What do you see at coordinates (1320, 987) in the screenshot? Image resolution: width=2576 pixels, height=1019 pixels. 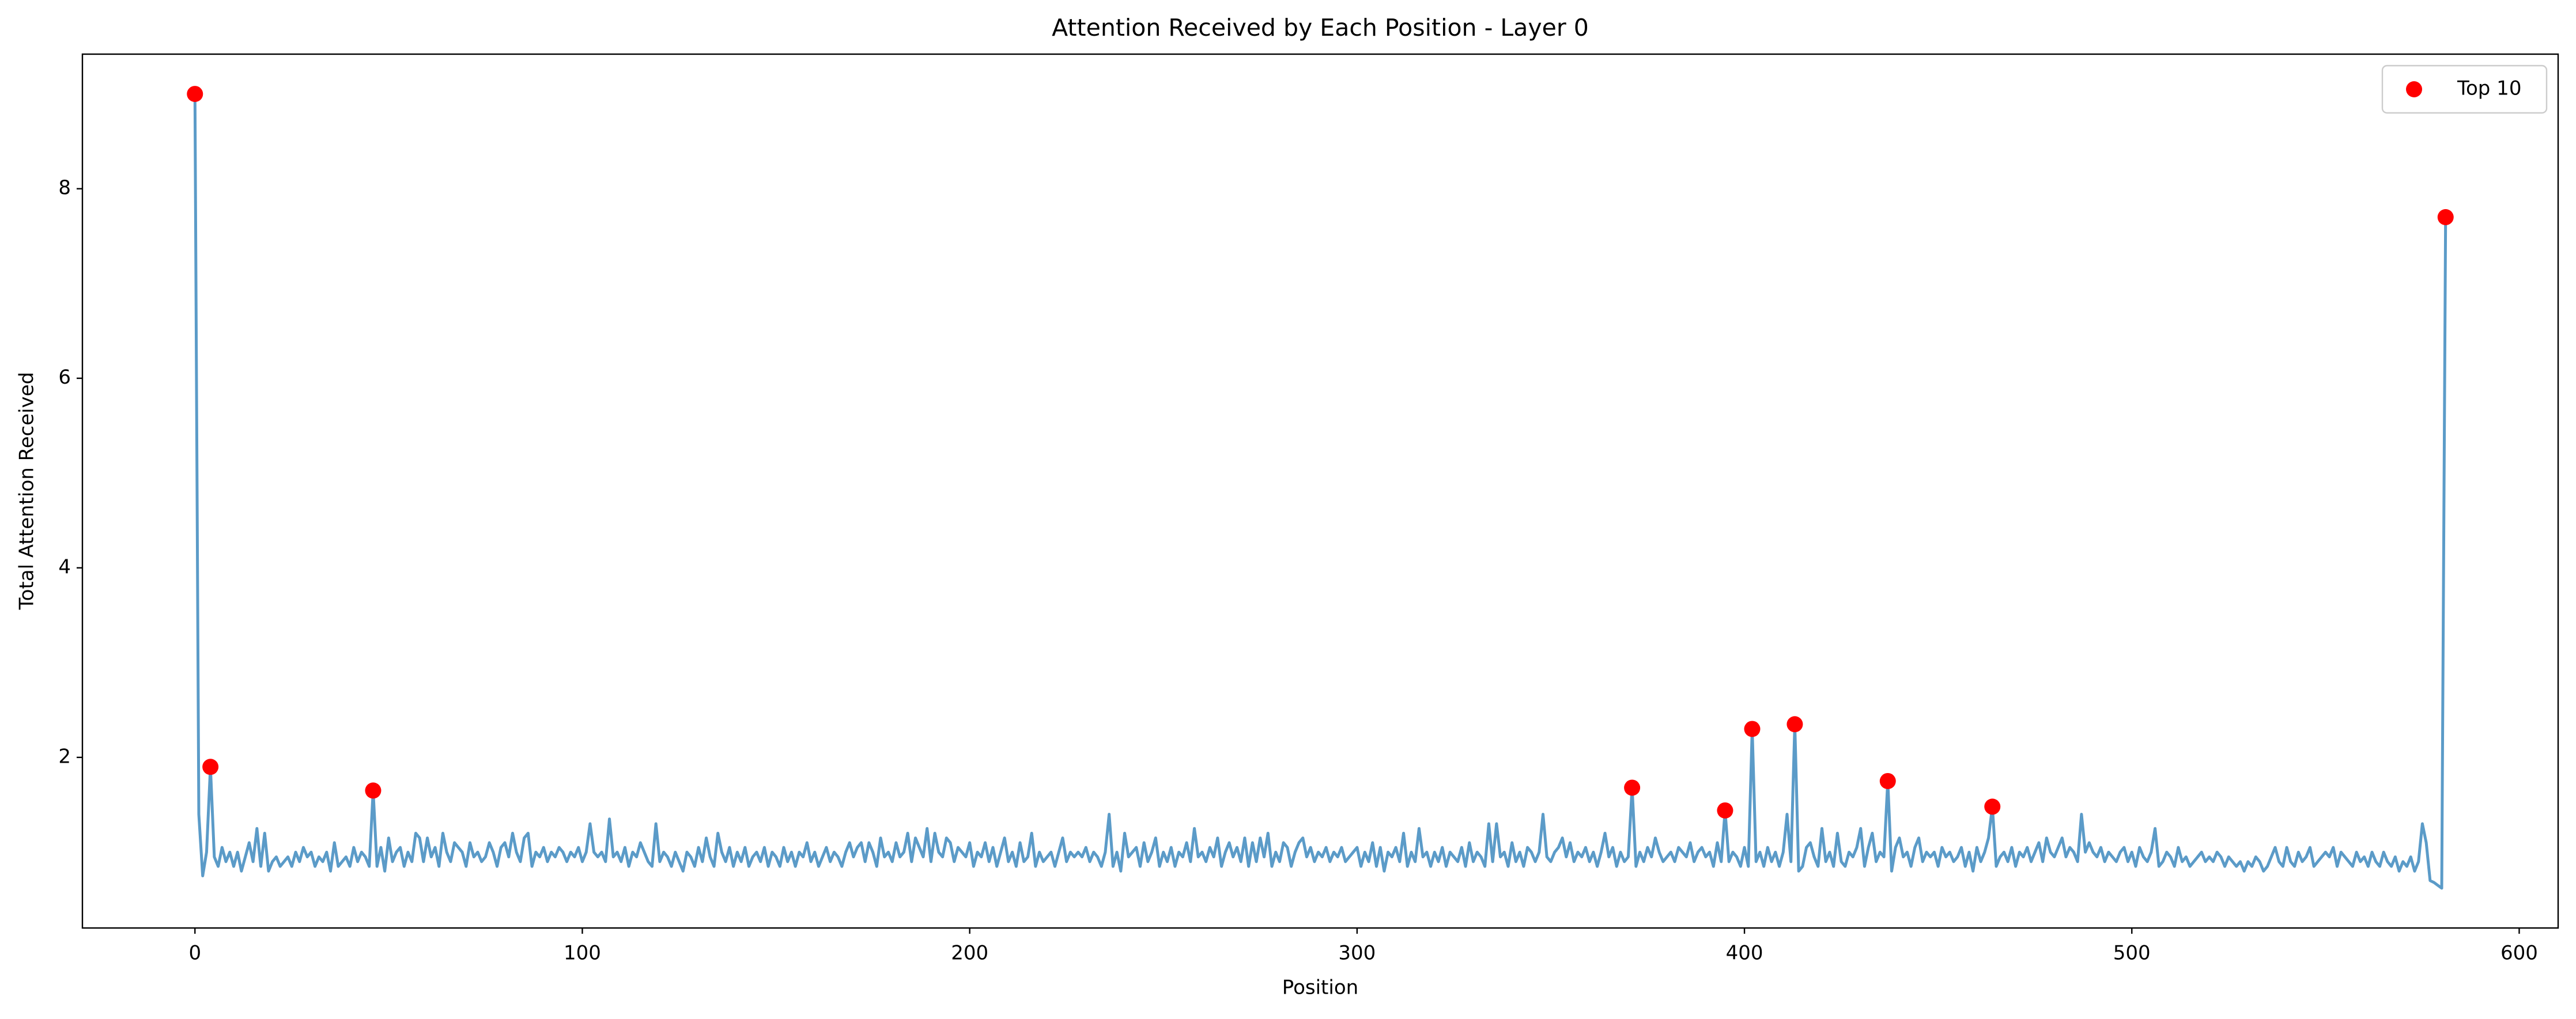 I see `x-axis-label: Position` at bounding box center [1320, 987].